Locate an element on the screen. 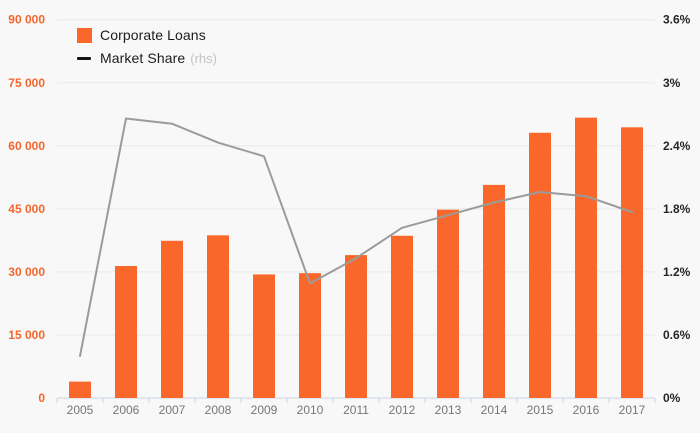 This screenshot has width=700, height=433. x-axis-label-2006: 2006 is located at coordinates (126, 410).